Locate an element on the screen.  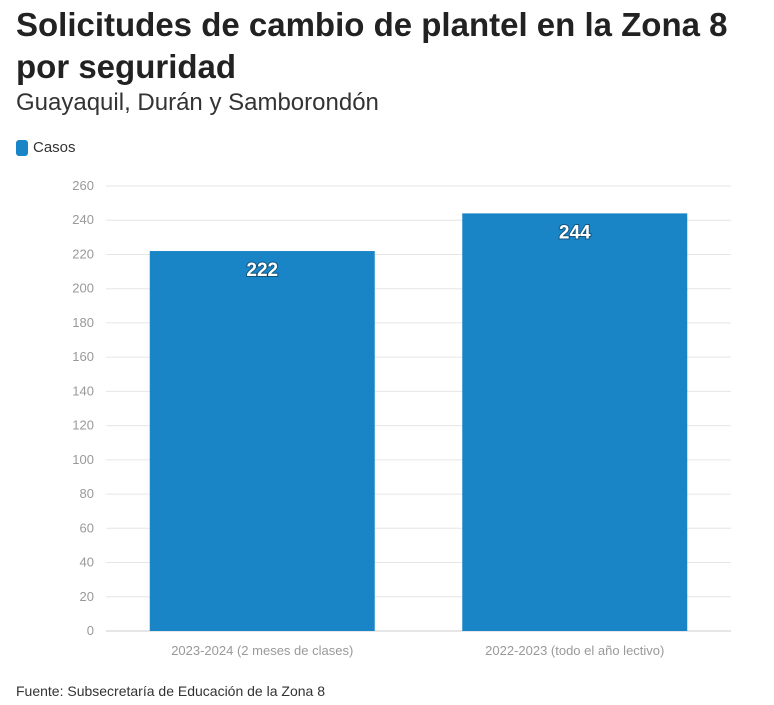
bar-value-label: 244 is located at coordinates (575, 232).